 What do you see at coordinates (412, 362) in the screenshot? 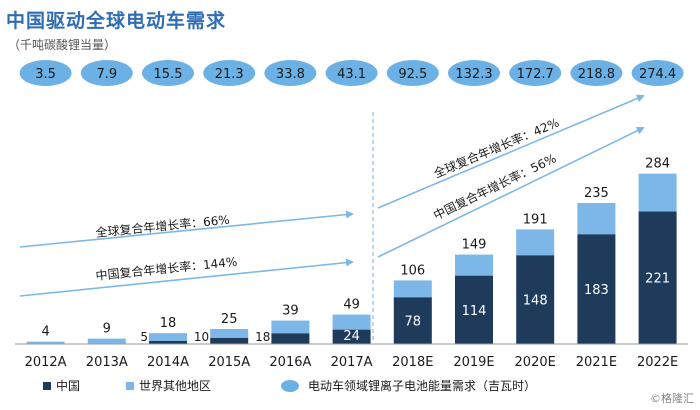
I see `x-tick-label: 2018E` at bounding box center [412, 362].